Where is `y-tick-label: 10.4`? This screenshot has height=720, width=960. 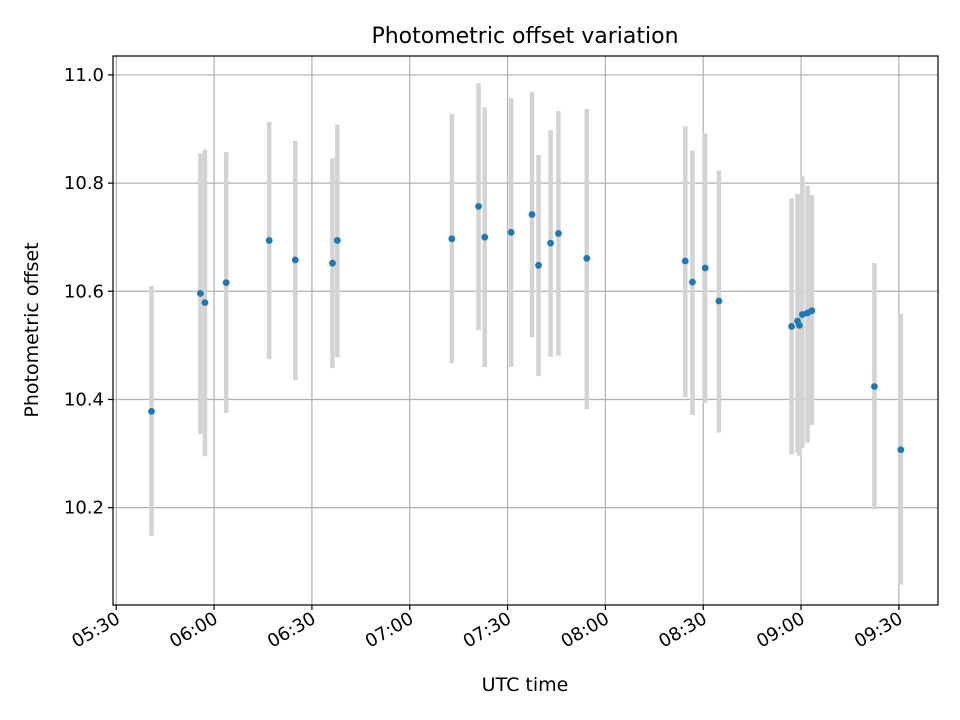
y-tick-label: 10.4 is located at coordinates (84, 399).